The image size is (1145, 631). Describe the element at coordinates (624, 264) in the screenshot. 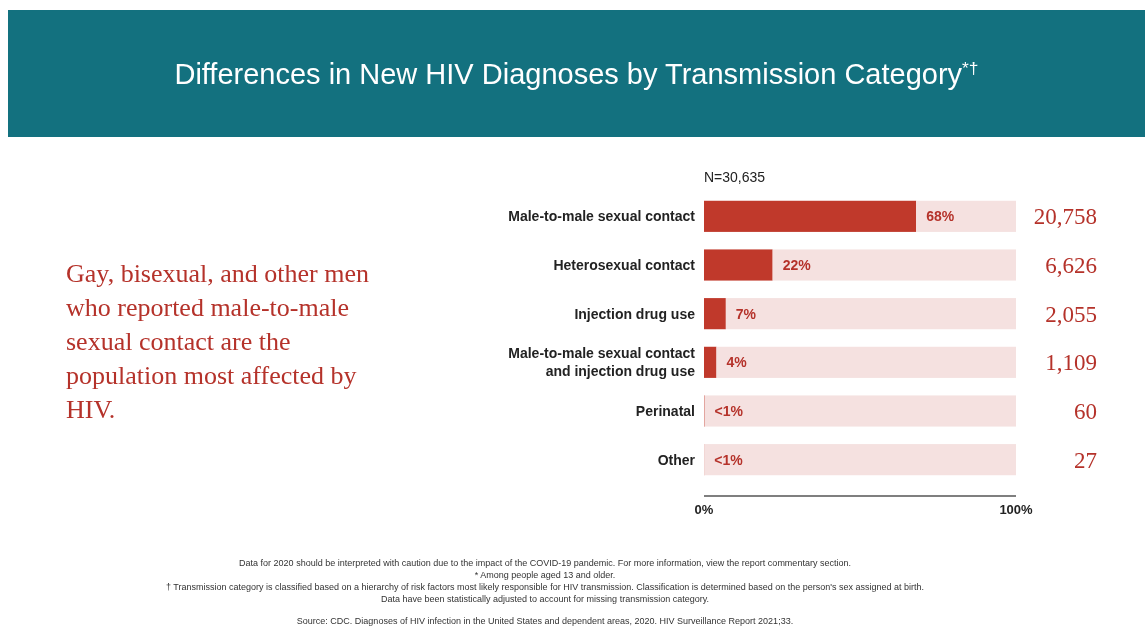

I see `y-tick-label: Heterosexual contact` at that location.